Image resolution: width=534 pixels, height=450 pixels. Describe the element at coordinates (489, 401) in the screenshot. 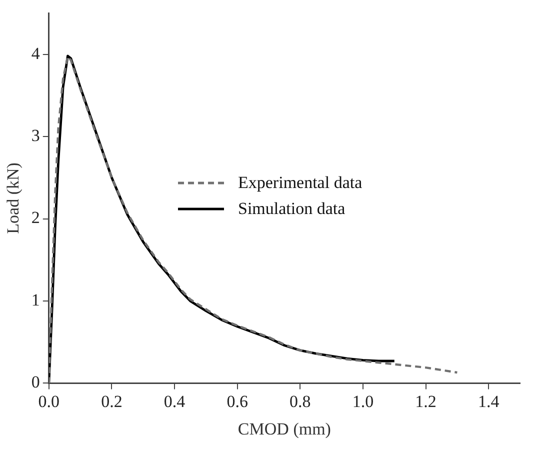

I see `x-tick-label: 1.4` at that location.